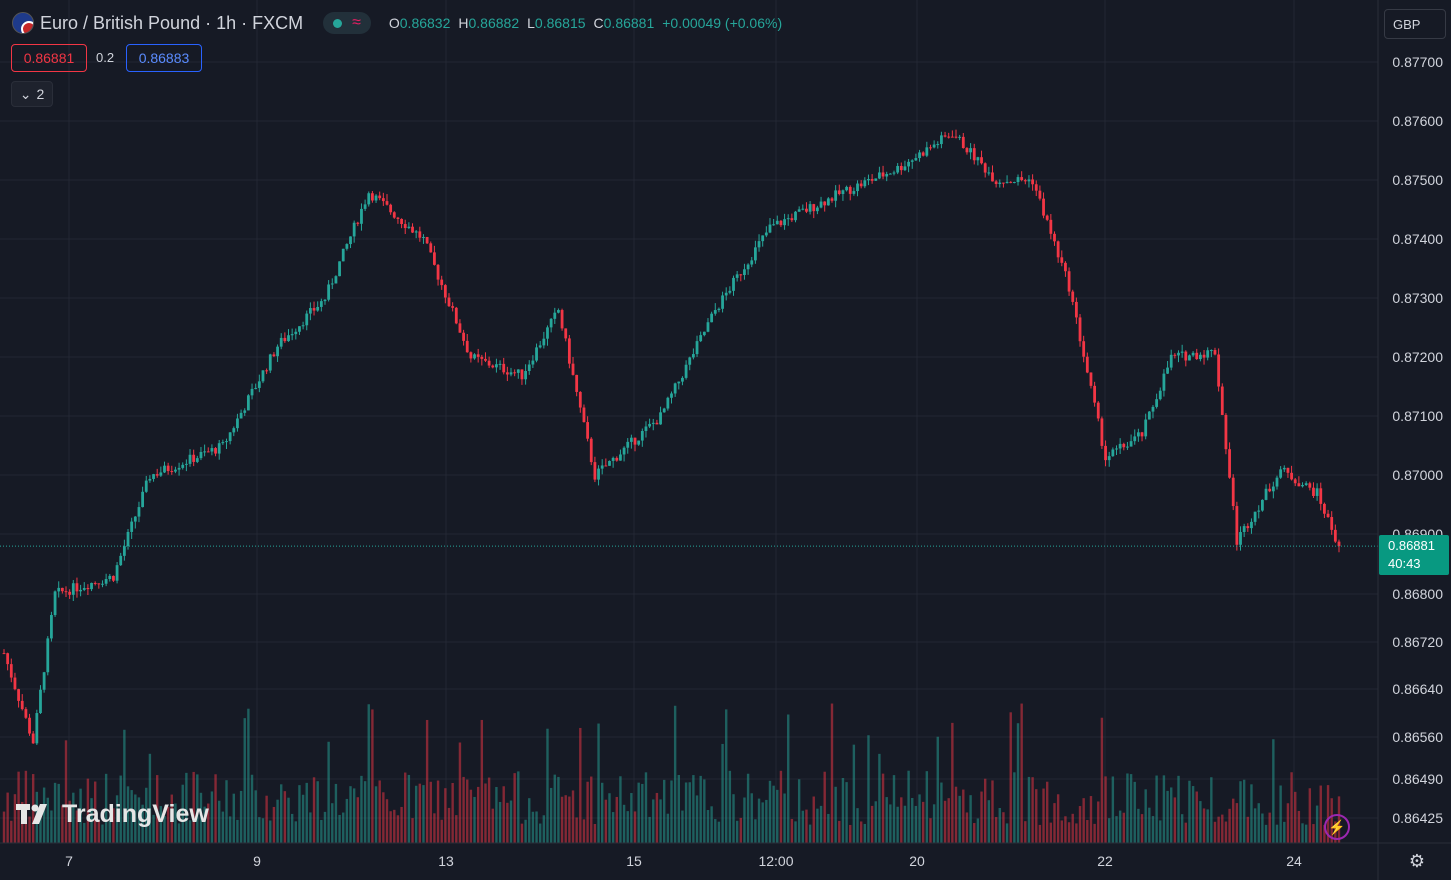  What do you see at coordinates (164, 58) in the screenshot?
I see `buy-button: 0.86883` at bounding box center [164, 58].